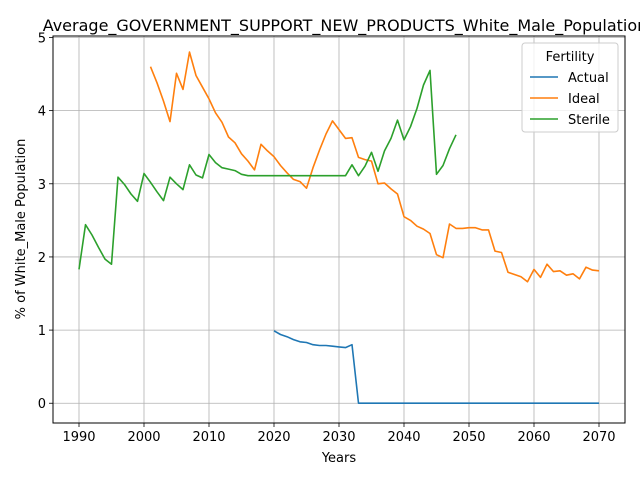 The height and width of the screenshot is (480, 640). What do you see at coordinates (78, 437) in the screenshot?
I see `x-tick-label: 1990` at bounding box center [78, 437].